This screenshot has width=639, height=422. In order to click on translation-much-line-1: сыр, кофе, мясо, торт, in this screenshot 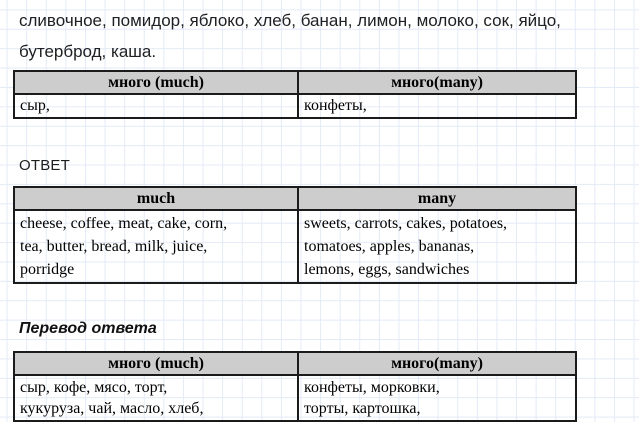, I will do `click(94, 387)`.